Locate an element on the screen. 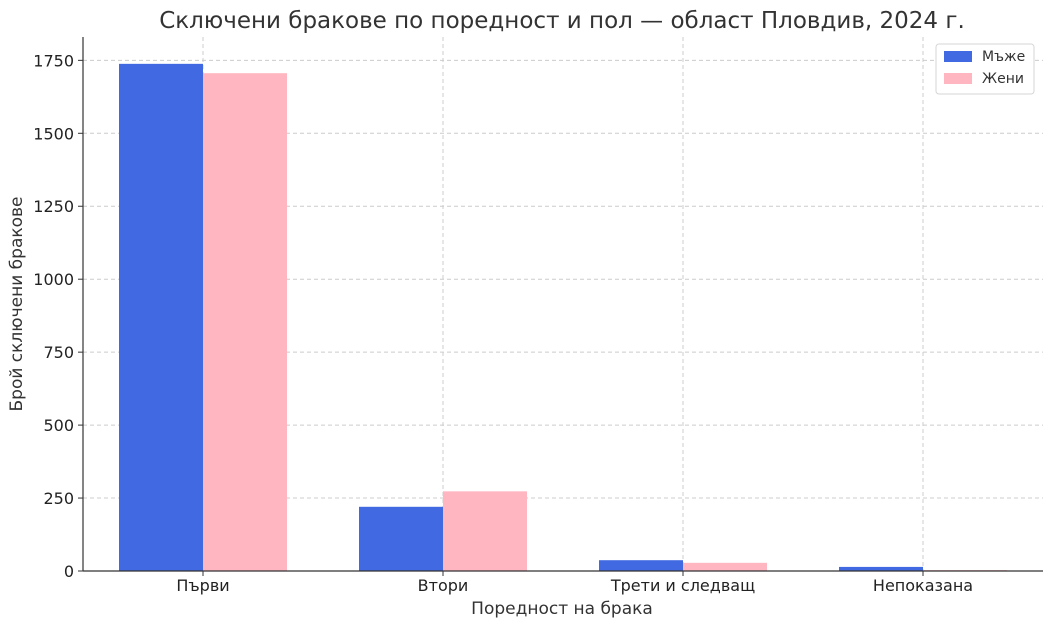 The width and height of the screenshot is (1050, 628). y-ticks: 0 250 500 750 1000 1250 1500 1750 is located at coordinates (58, 316).